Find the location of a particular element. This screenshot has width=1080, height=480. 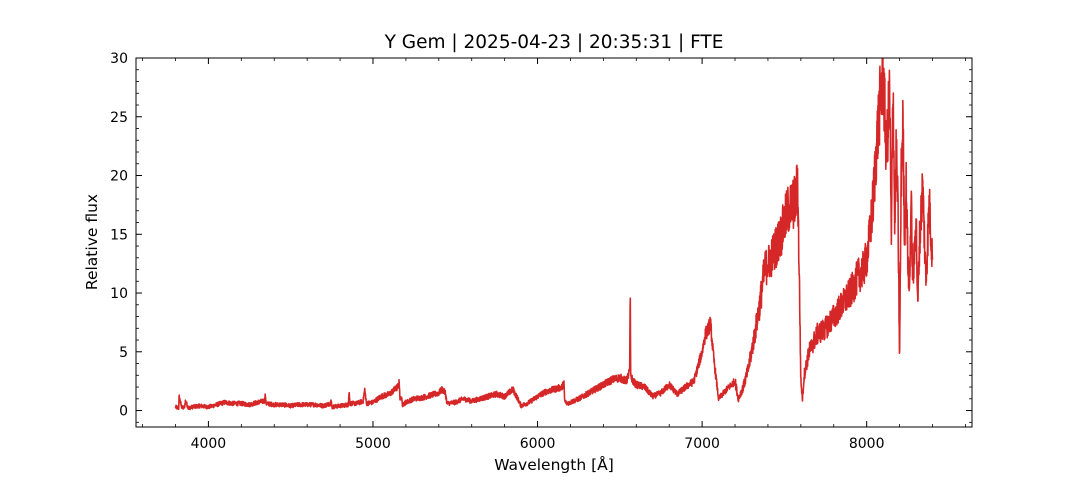

y-tick-label: 0 is located at coordinates (123, 412).